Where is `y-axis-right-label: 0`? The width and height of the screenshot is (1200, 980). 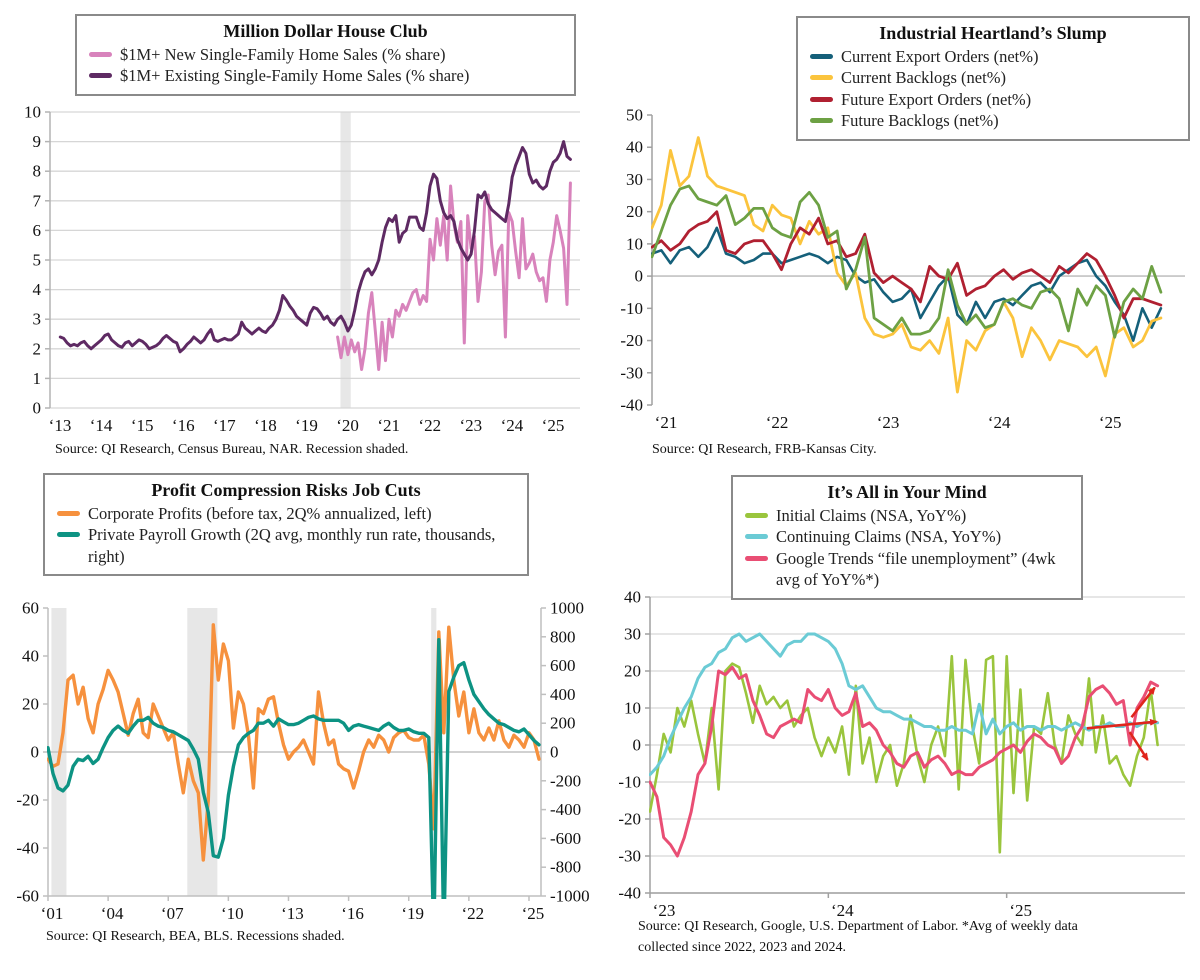 y-axis-right-label: 0 is located at coordinates (554, 752).